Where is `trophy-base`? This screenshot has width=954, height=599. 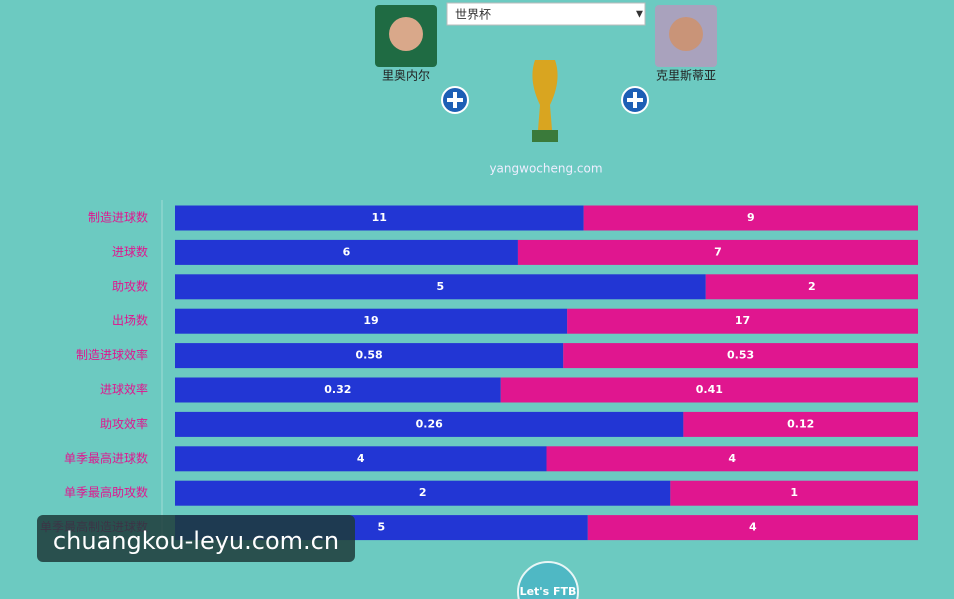 trophy-base is located at coordinates (545, 136).